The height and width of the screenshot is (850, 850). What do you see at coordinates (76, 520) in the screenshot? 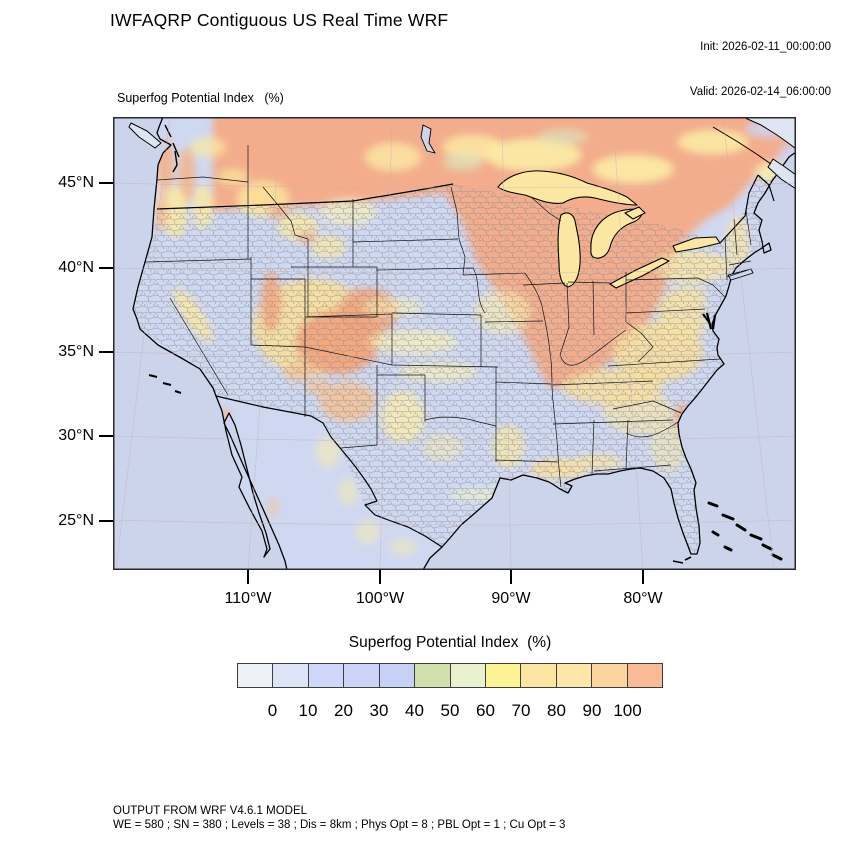
I see `lat-tick-label: 25°N` at bounding box center [76, 520].